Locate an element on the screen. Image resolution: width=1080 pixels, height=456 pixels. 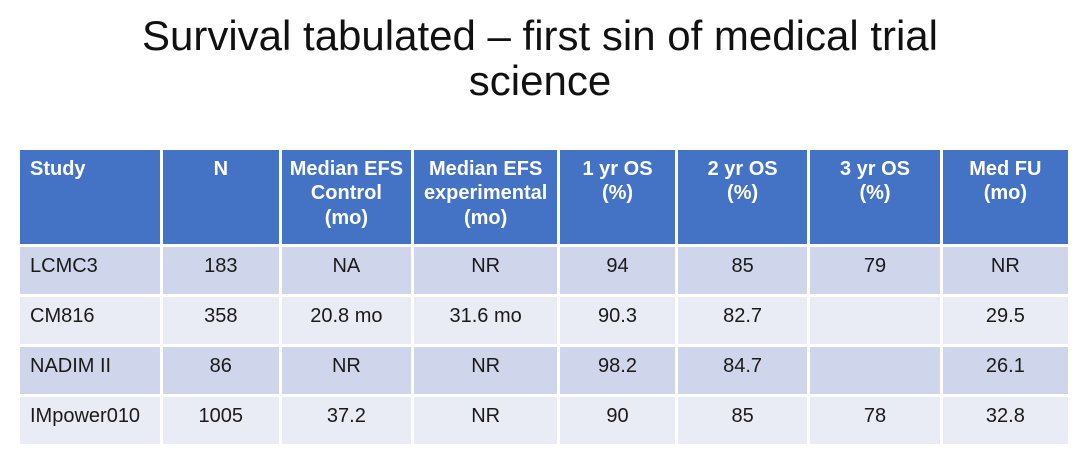
cell-1yr-os: 90 is located at coordinates (617, 420).